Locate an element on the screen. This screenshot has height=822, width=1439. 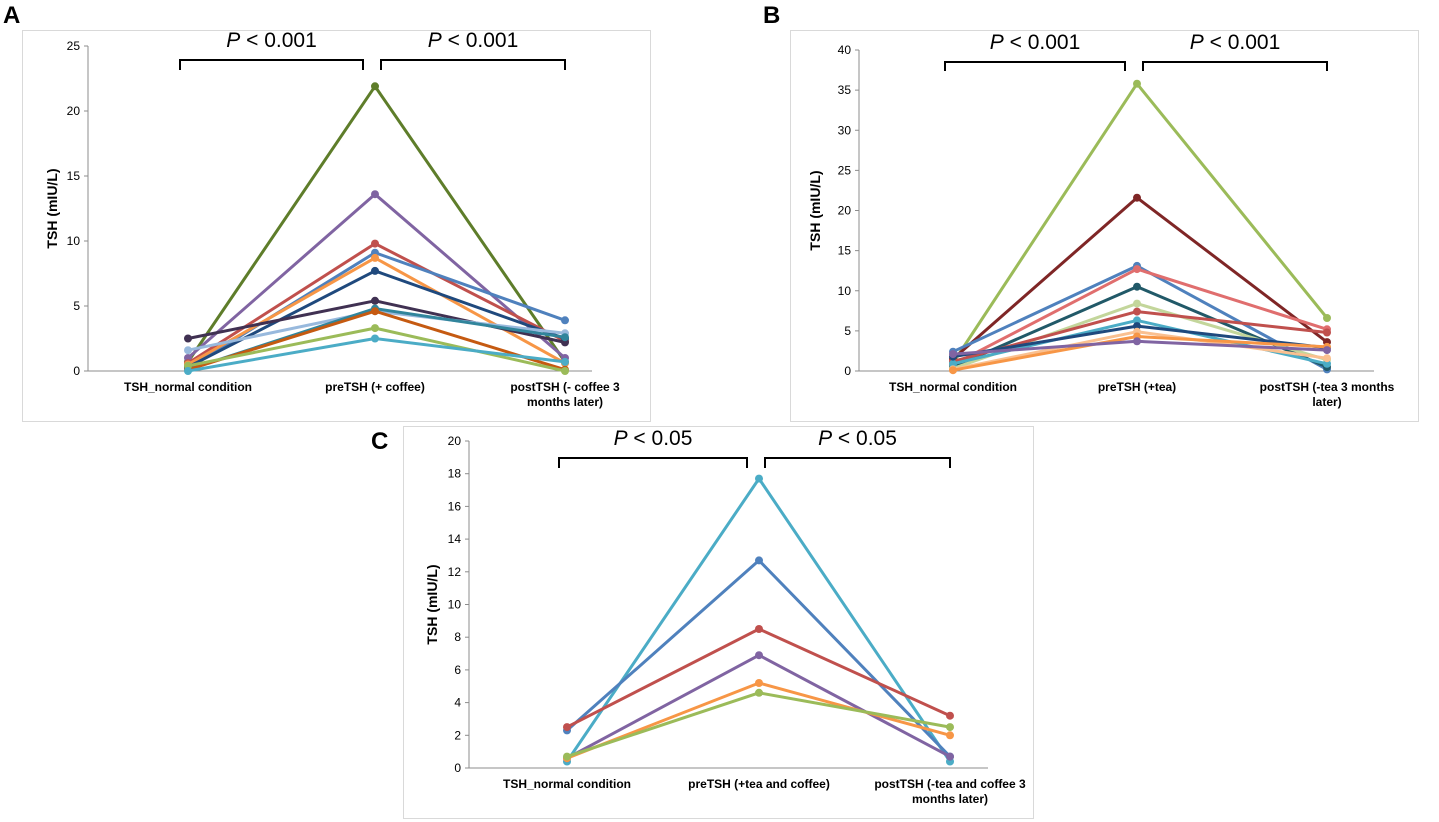
panel-b-category-label: preTSH (+tea) is located at coordinates (1137, 387).